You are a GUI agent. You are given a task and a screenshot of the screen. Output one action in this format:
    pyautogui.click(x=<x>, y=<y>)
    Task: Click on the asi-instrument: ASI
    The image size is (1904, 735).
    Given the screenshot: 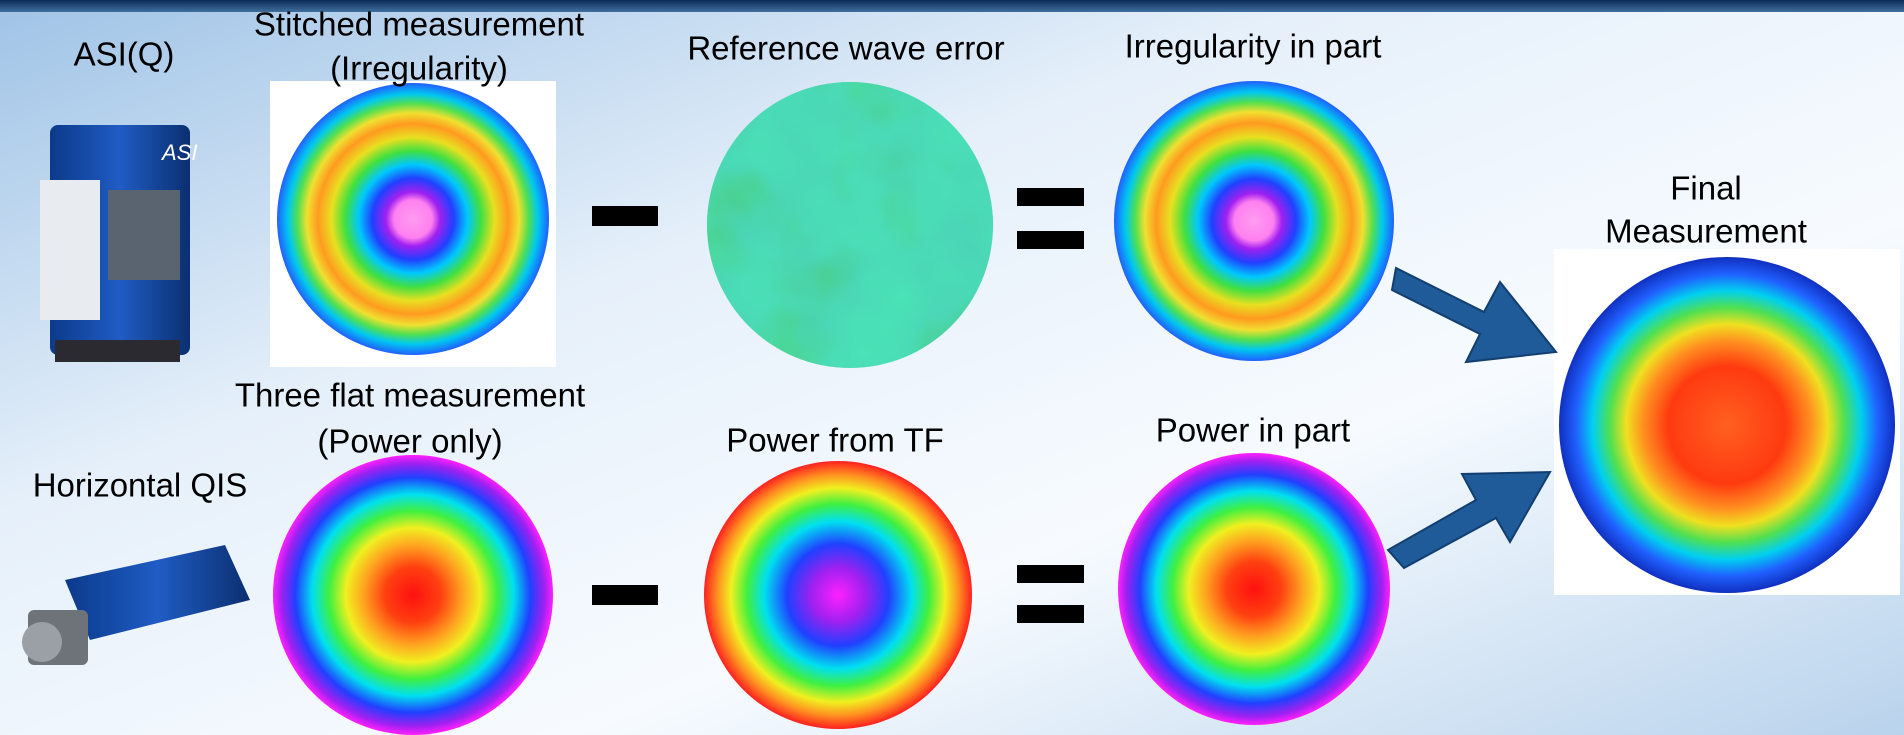 What is the action you would take?
    pyautogui.click(x=118, y=243)
    